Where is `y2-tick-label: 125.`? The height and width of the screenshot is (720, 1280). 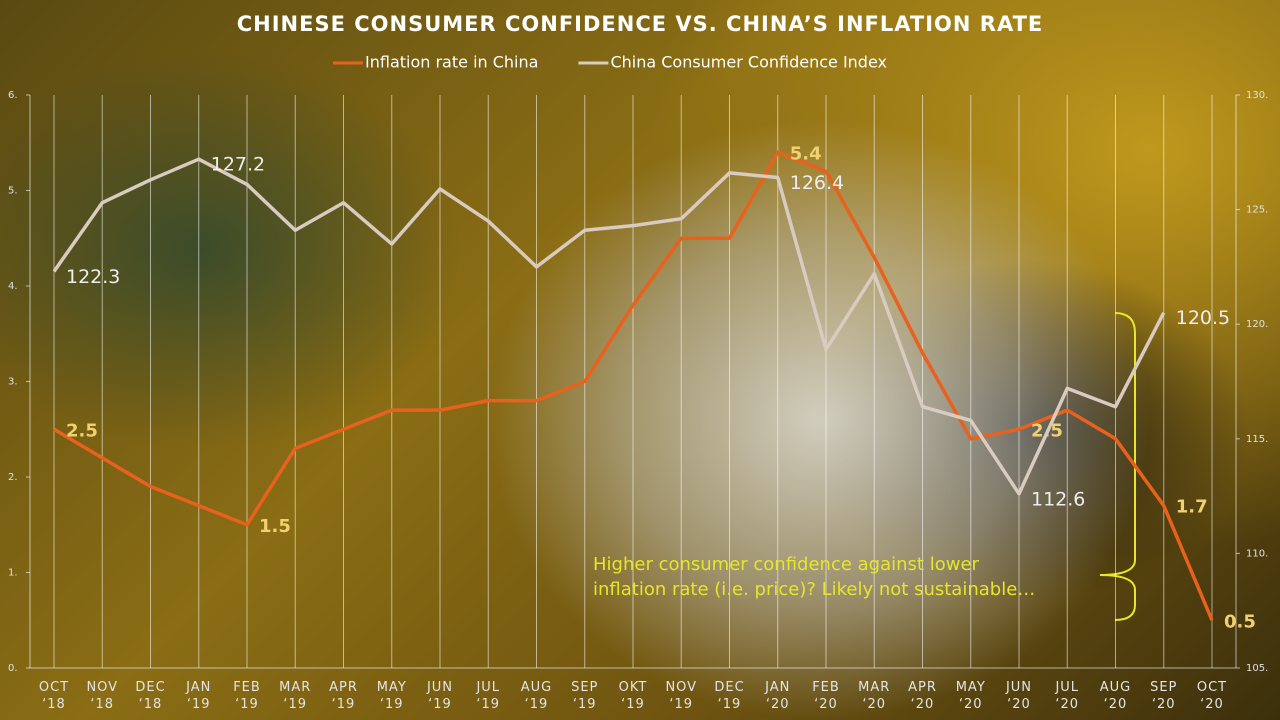 y2-tick-label: 125. is located at coordinates (1257, 210).